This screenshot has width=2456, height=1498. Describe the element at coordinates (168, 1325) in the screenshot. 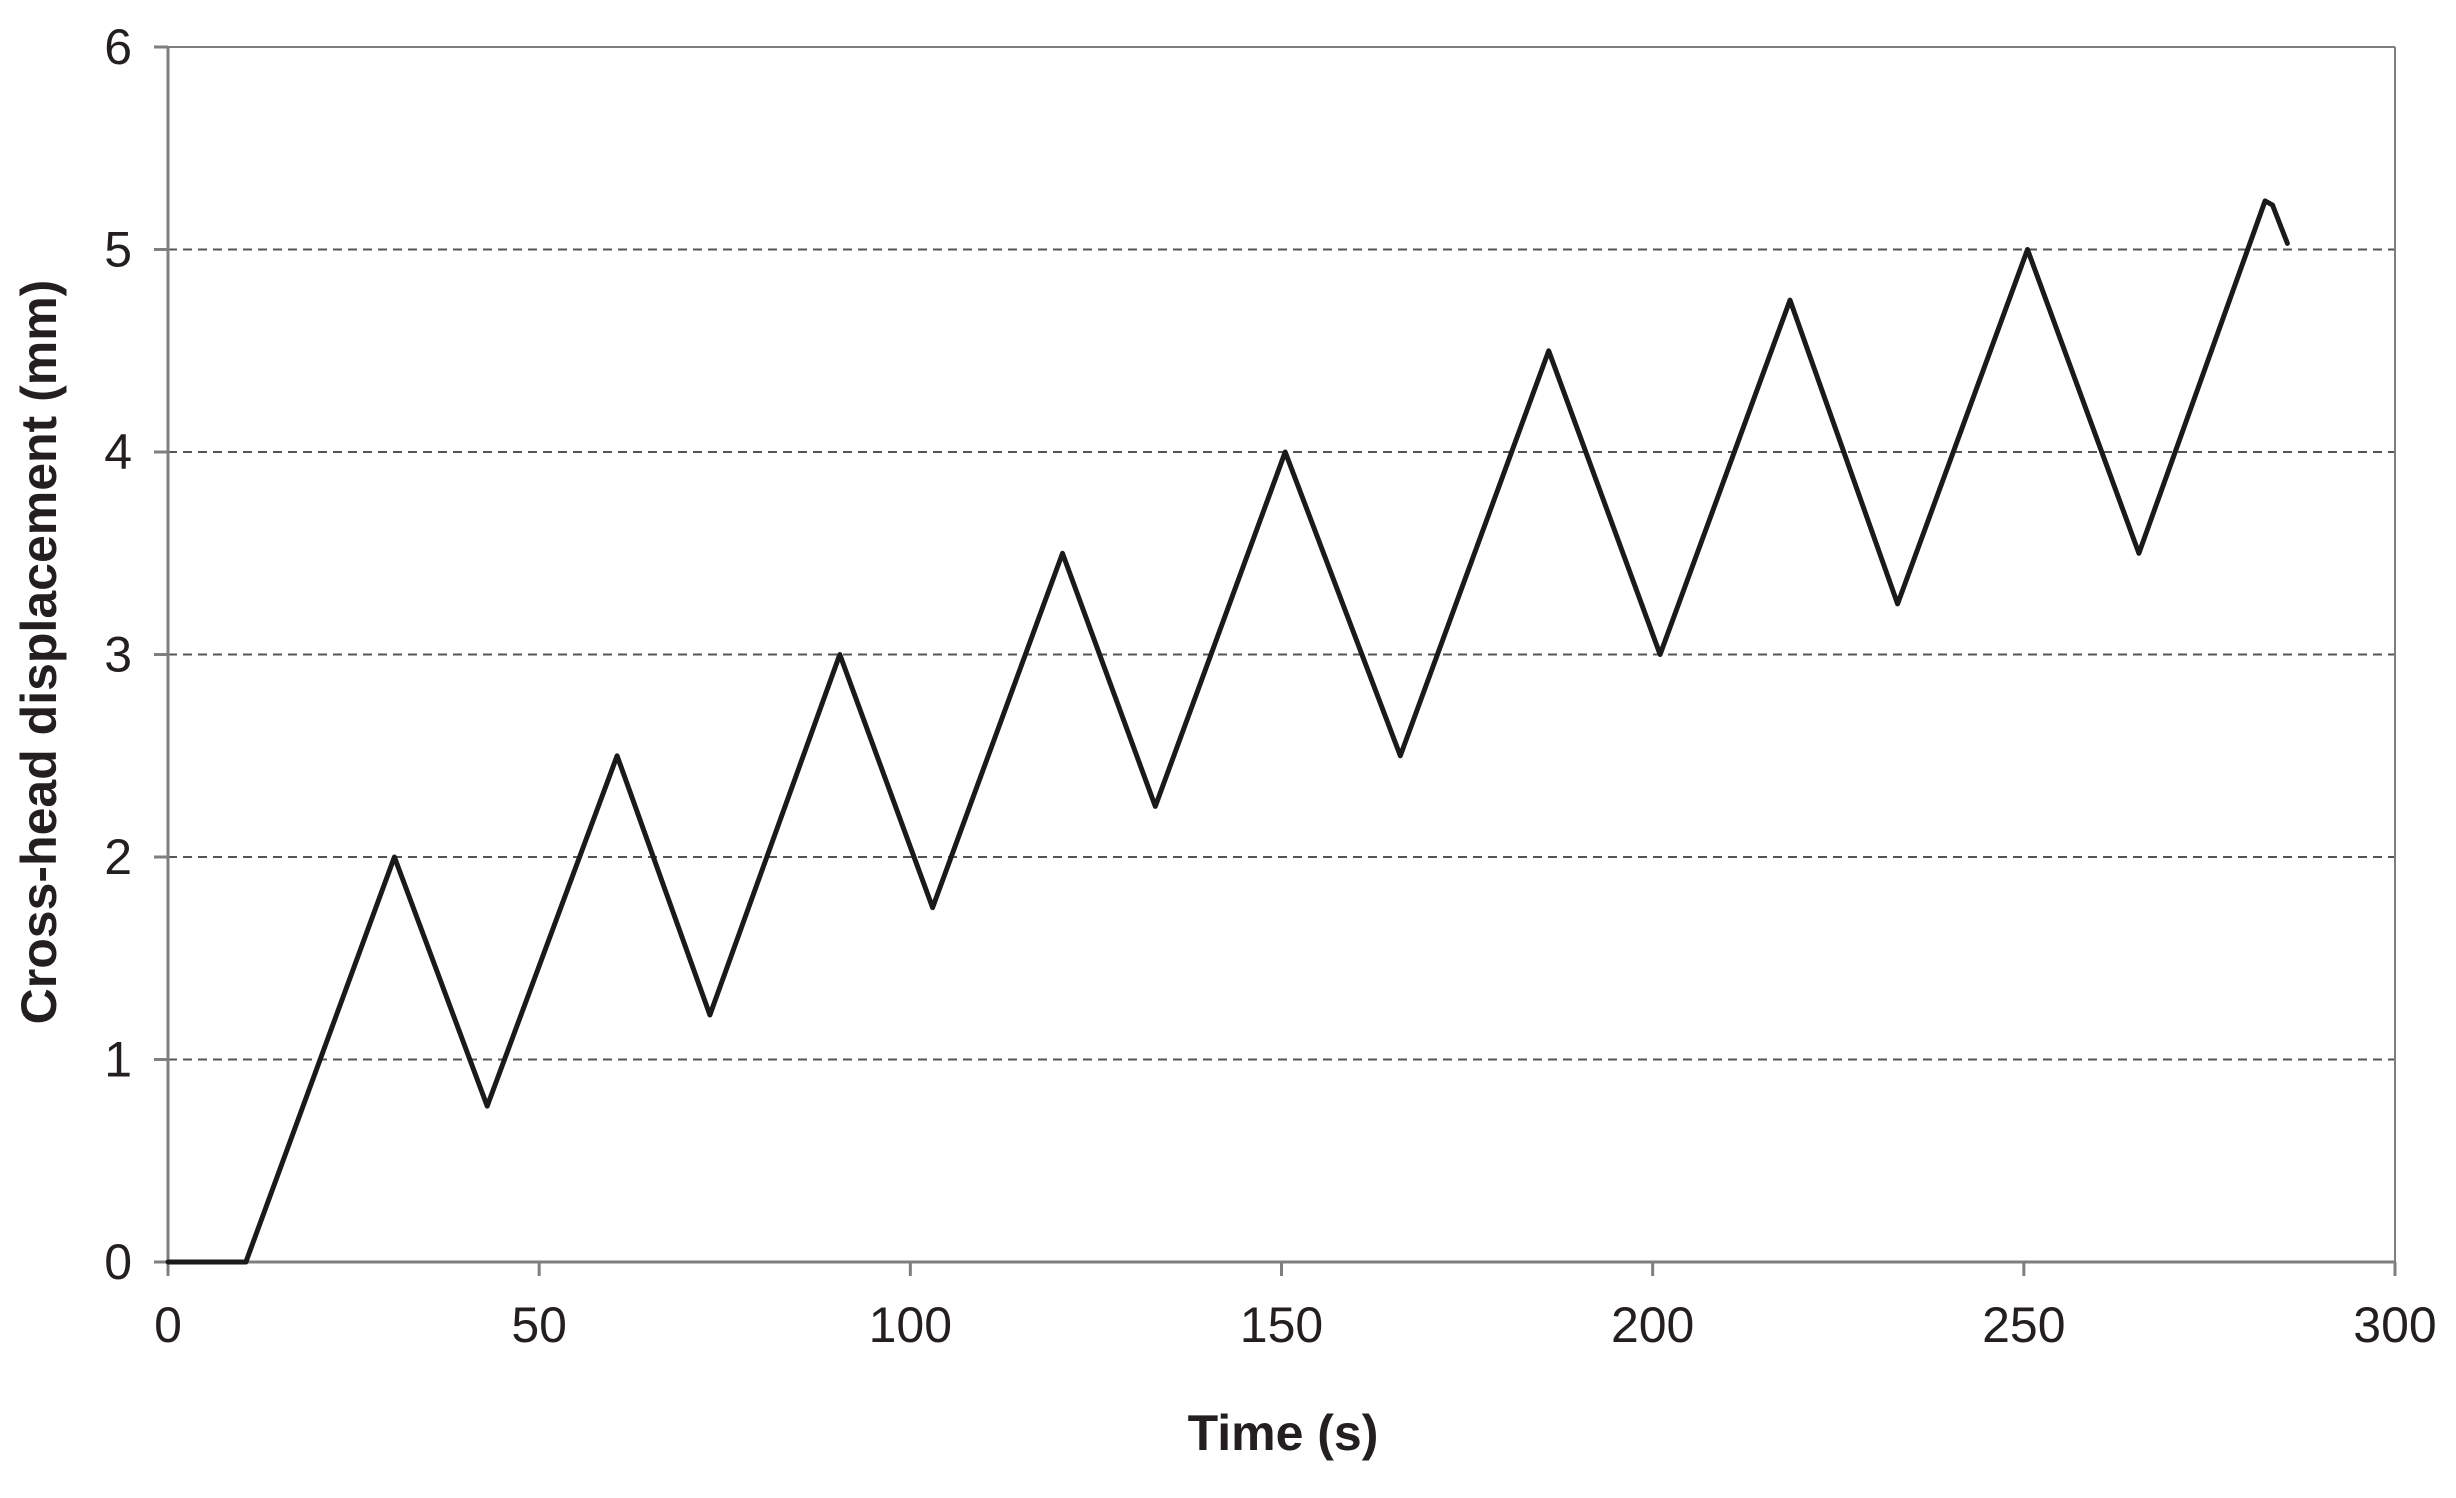

I see `x-tick-label-0: 0` at that location.